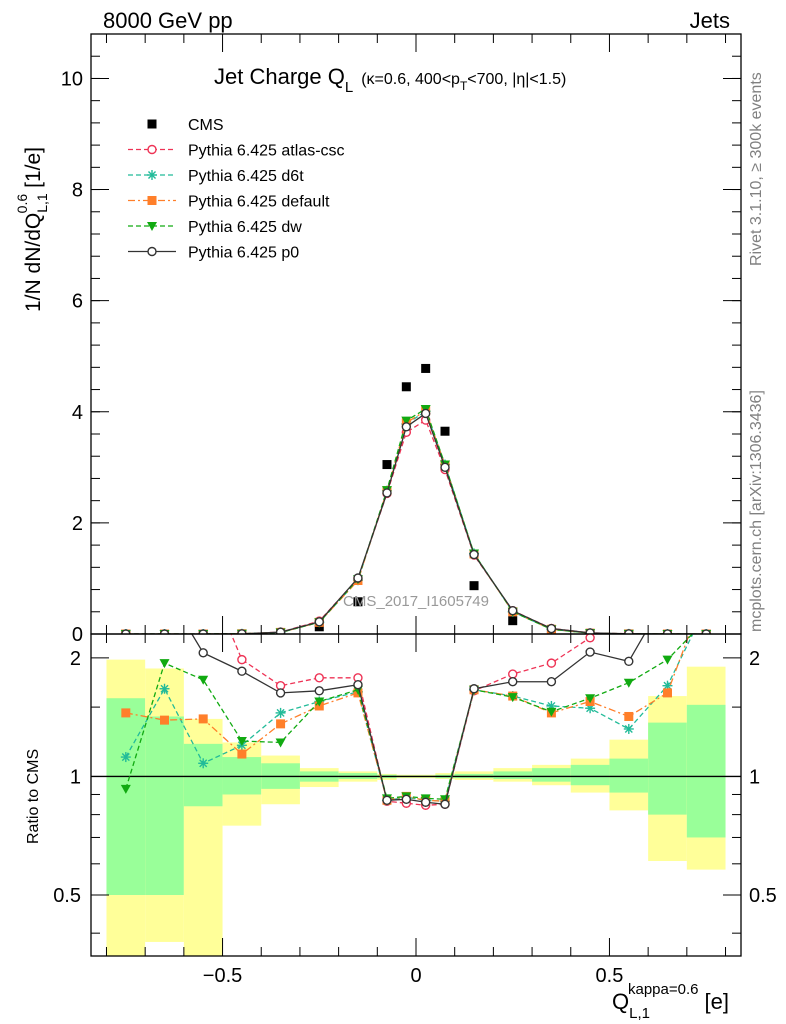 The height and width of the screenshot is (1024, 786). I want to click on subtitle-rest: <700, |η|<1.5), so click(516, 79).